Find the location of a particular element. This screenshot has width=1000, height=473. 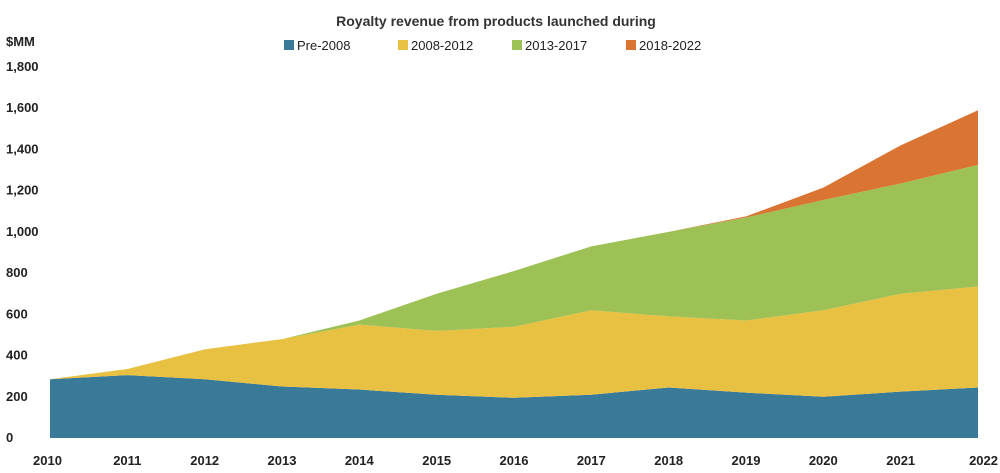

legend: Pre-2008 2008-2012 2013-2017 2018-2022 is located at coordinates (492, 45).